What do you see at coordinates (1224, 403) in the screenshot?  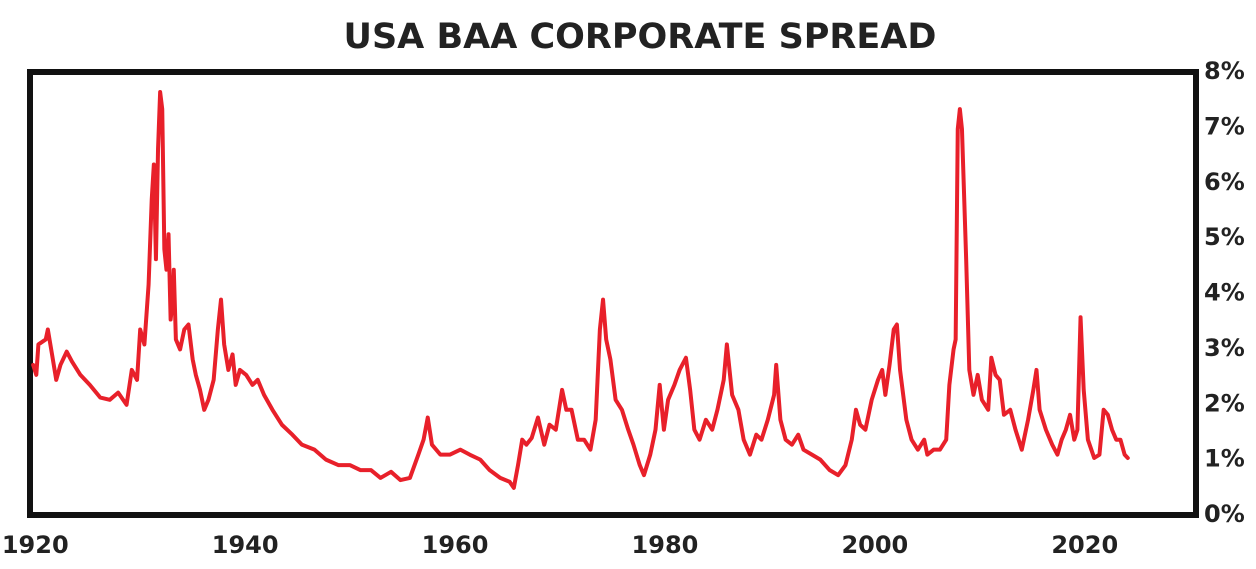 I see `y-tick-label: 2%` at bounding box center [1224, 403].